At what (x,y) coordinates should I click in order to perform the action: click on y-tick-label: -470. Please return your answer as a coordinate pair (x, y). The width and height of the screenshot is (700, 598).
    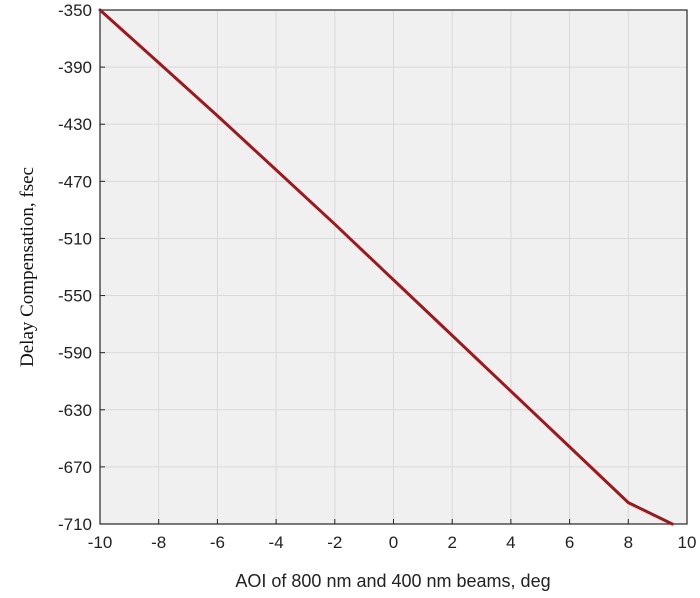
    Looking at the image, I should click on (75, 181).